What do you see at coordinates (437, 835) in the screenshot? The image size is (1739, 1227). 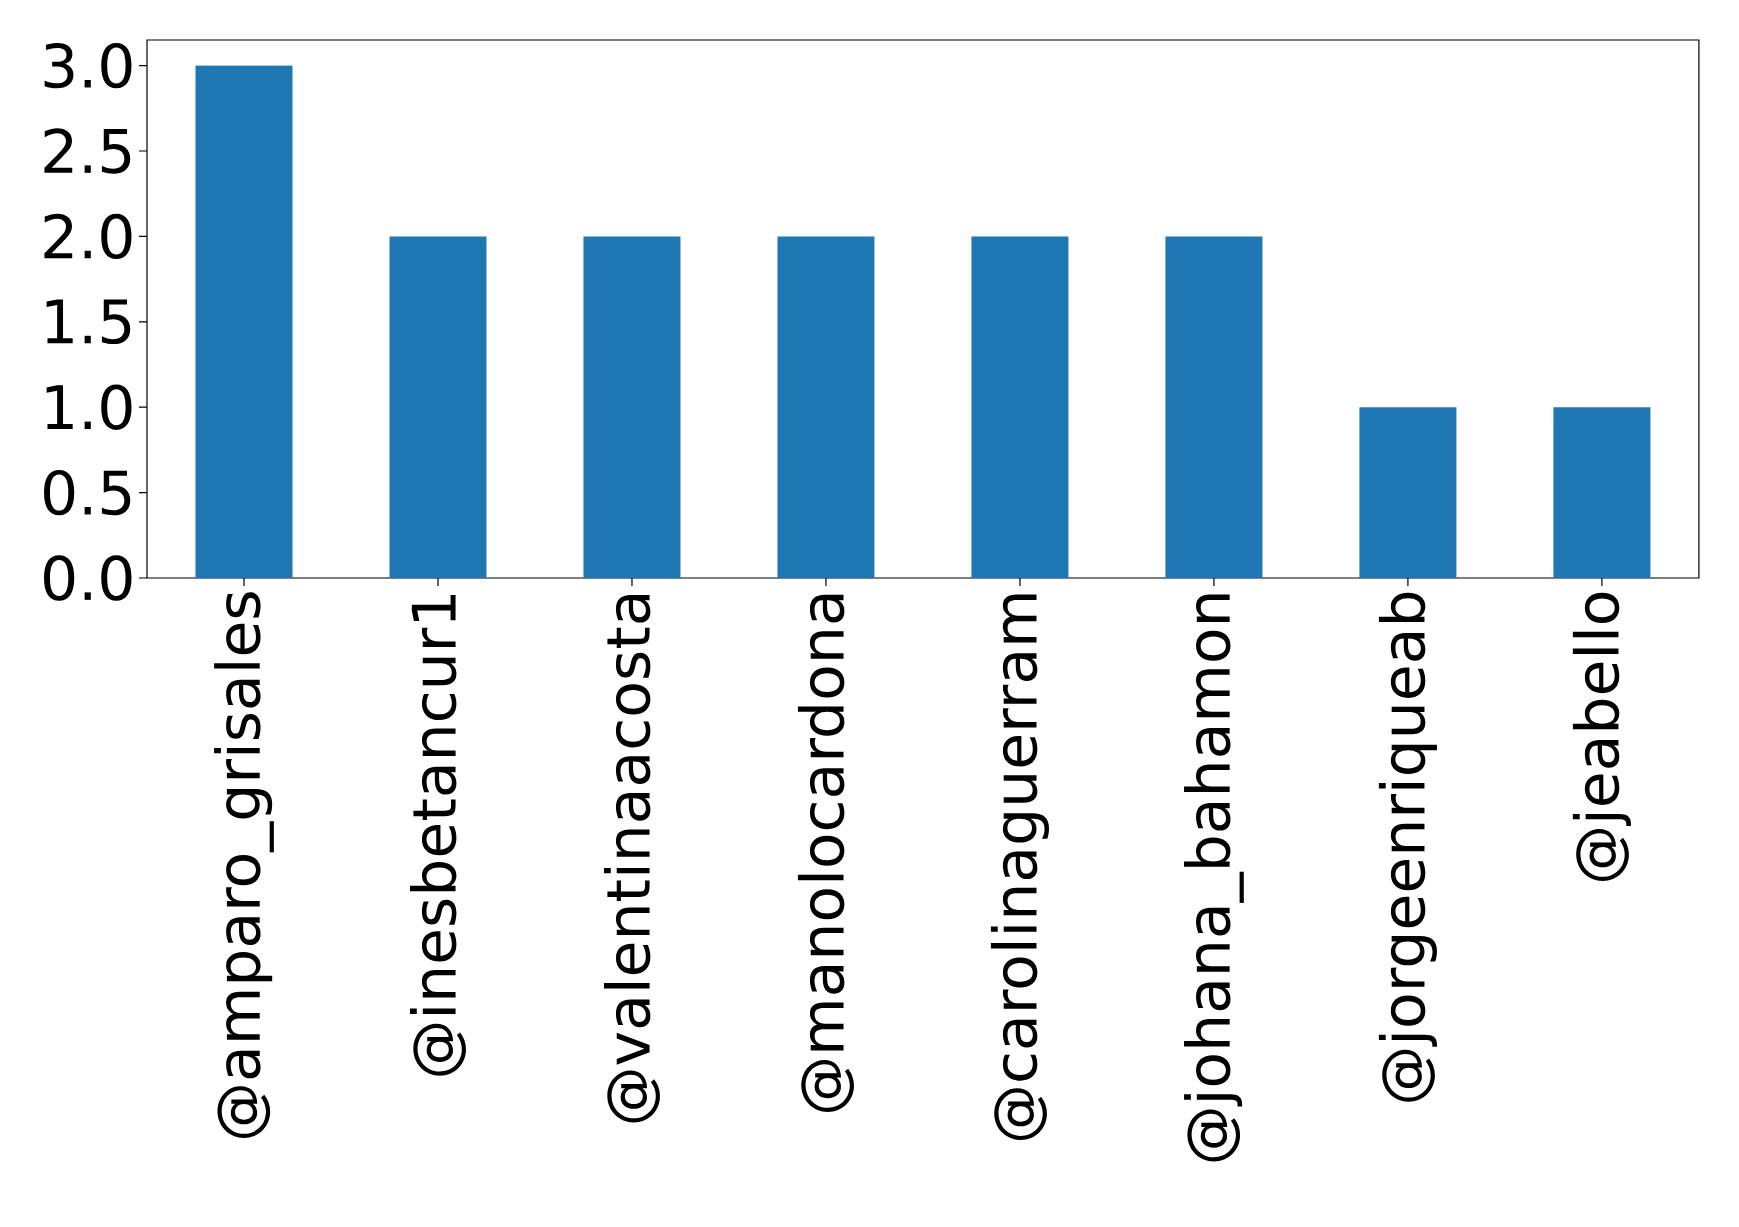 I see `x-tick-label: @inesbetancur1` at bounding box center [437, 835].